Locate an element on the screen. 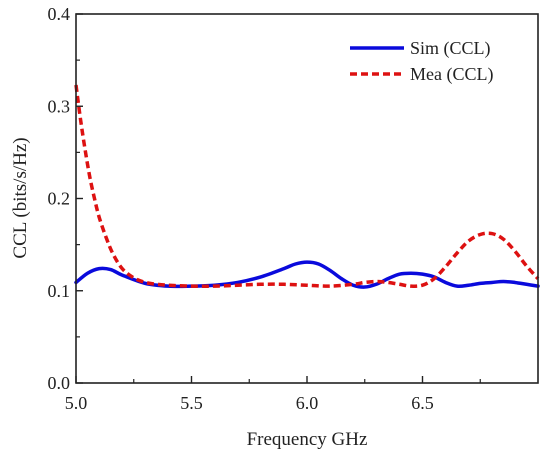 The height and width of the screenshot is (458, 550). legend: Sim (CCL) Mea (CCL) is located at coordinates (421, 61).